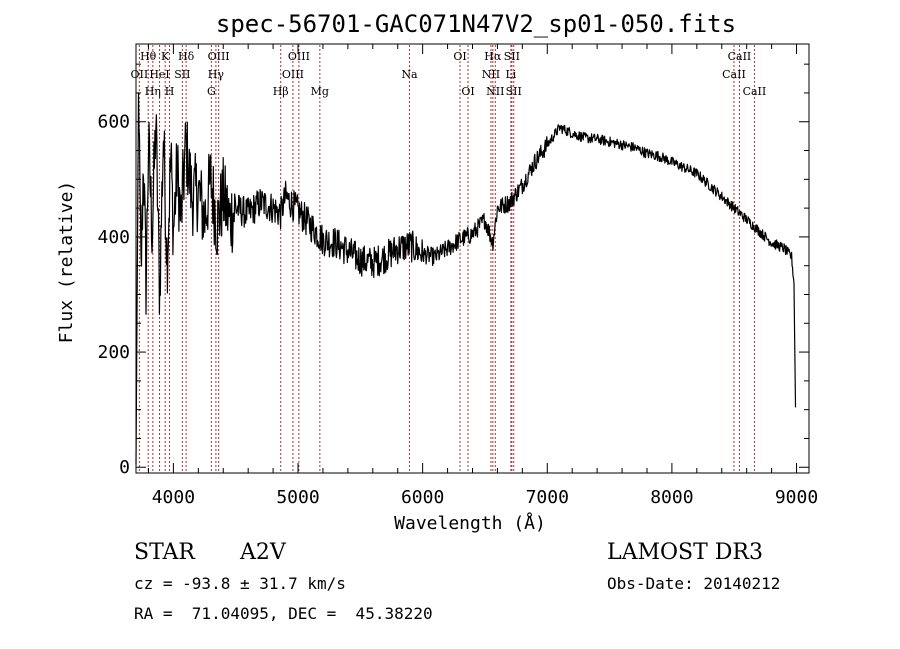 The height and width of the screenshot is (649, 900). Describe the element at coordinates (113, 237) in the screenshot. I see `y-tick-label: 400` at that location.